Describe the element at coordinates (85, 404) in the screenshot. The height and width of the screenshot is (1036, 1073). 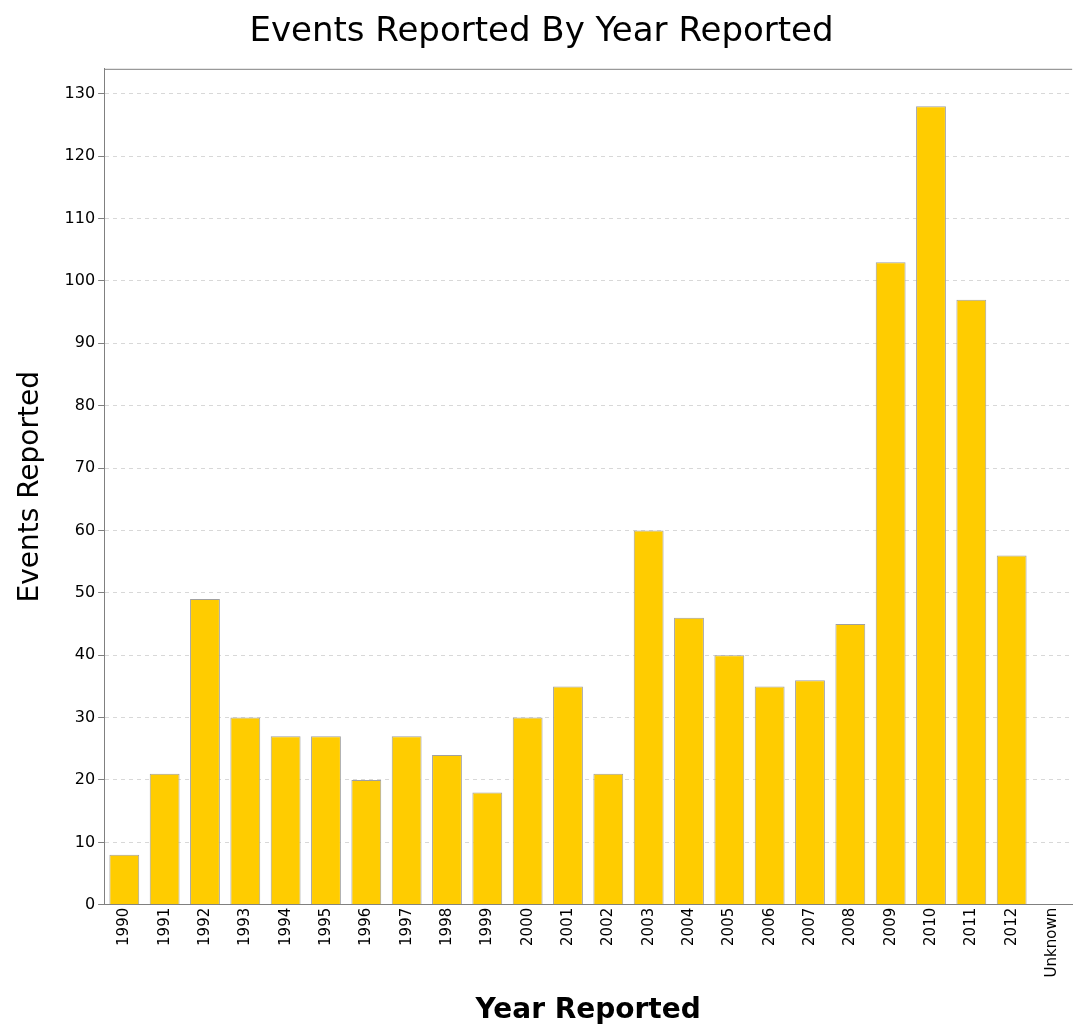
I see `y-tick-label: 80` at that location.